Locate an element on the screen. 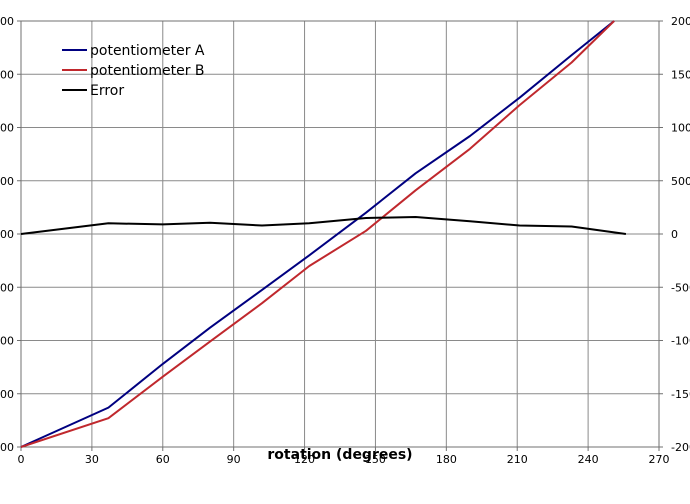  legend-label: Error is located at coordinates (107, 91).